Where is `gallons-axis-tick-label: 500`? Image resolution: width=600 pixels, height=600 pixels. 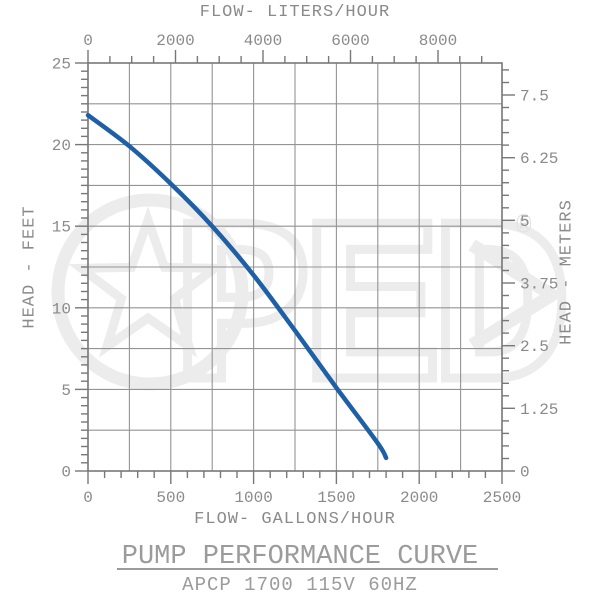 gallons-axis-tick-label: 500 is located at coordinates (170, 498).